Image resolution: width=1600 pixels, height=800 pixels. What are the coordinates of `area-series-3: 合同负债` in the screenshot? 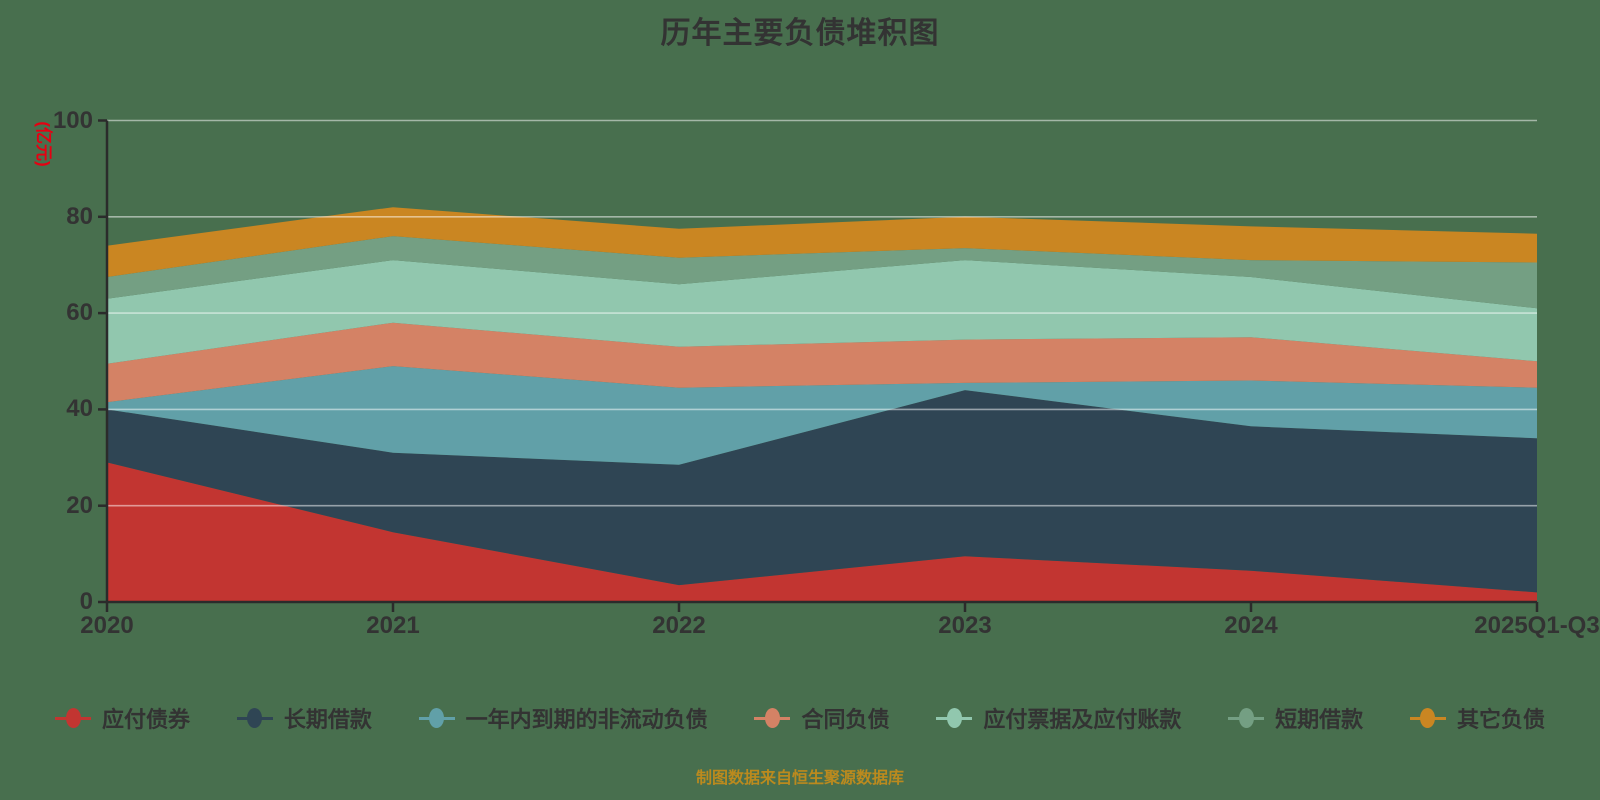 It's located at (822, 362).